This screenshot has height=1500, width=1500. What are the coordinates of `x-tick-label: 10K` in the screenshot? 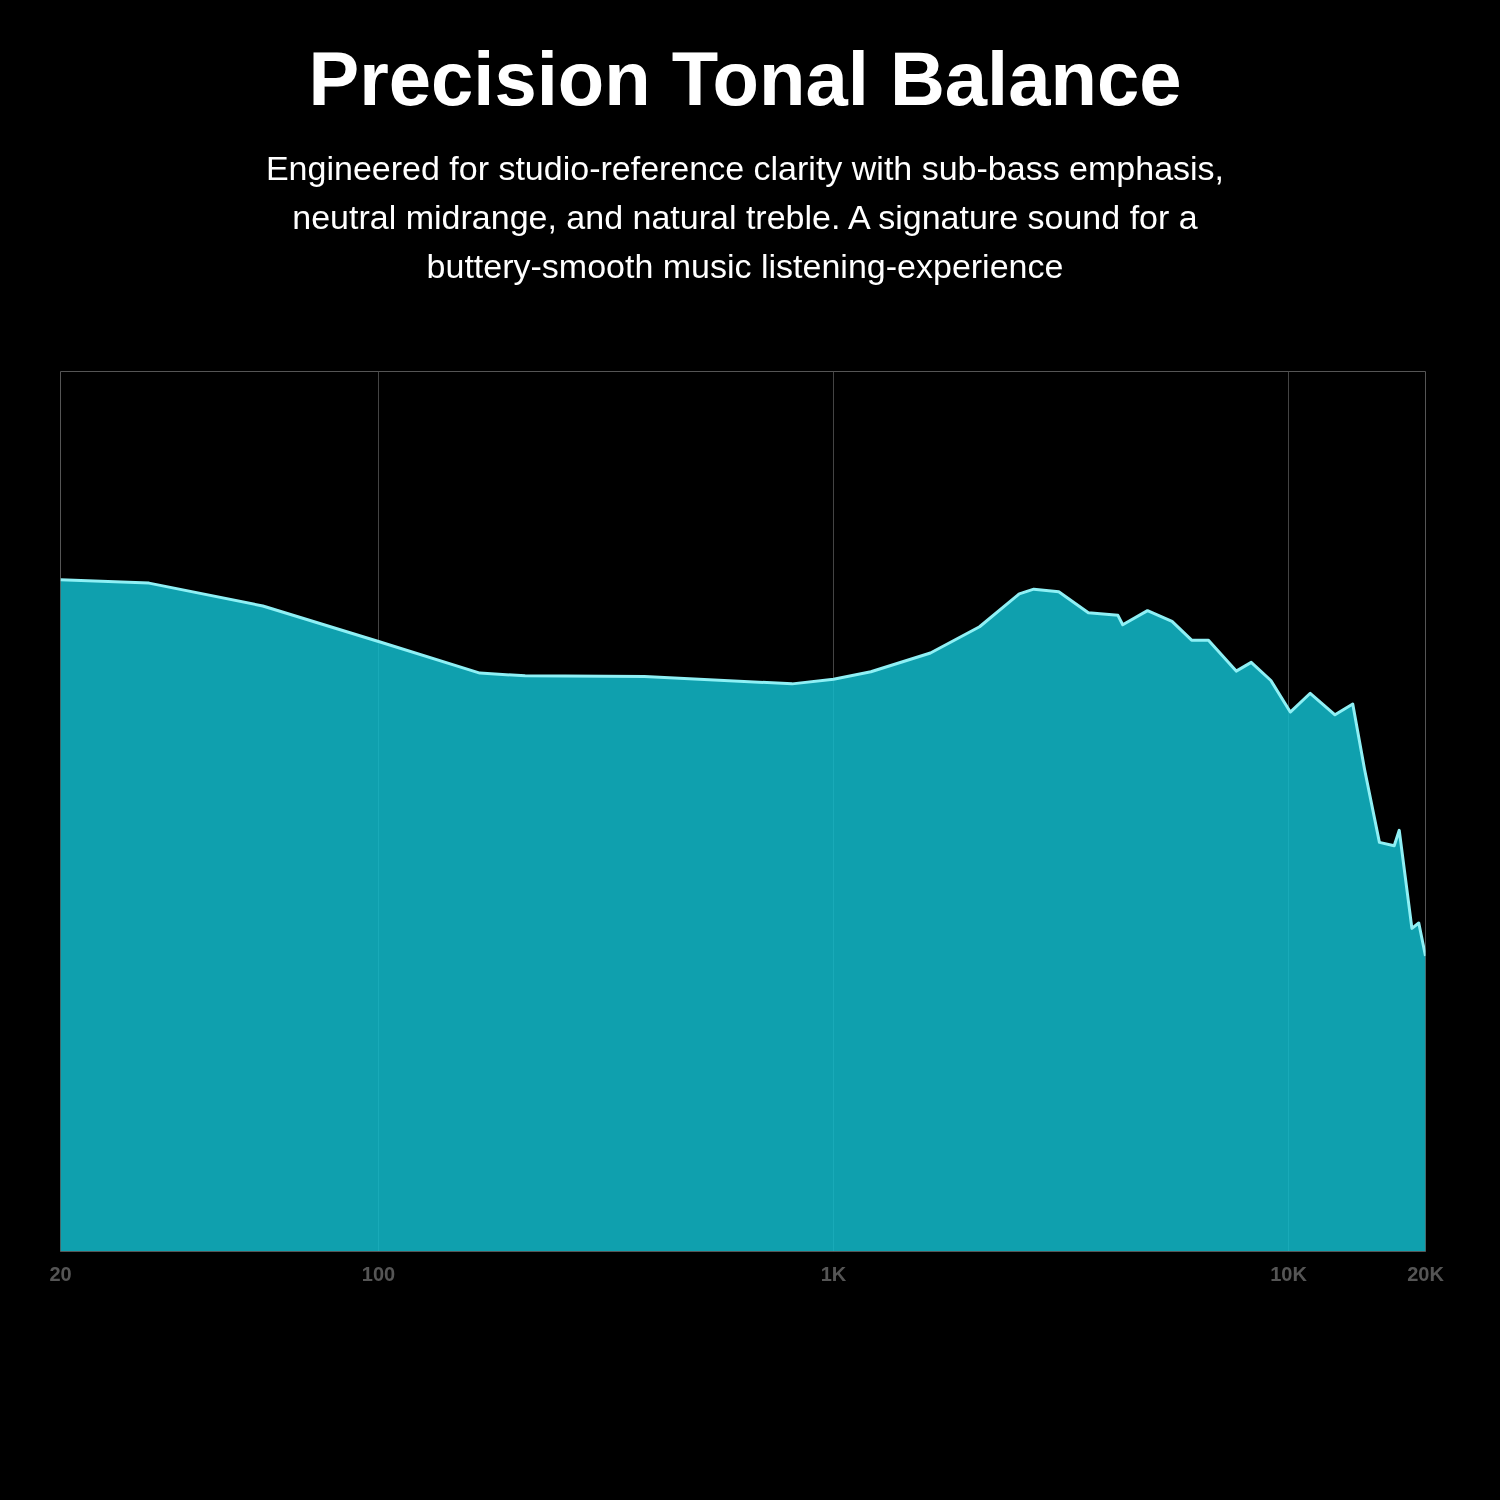 It's located at (1289, 1273).